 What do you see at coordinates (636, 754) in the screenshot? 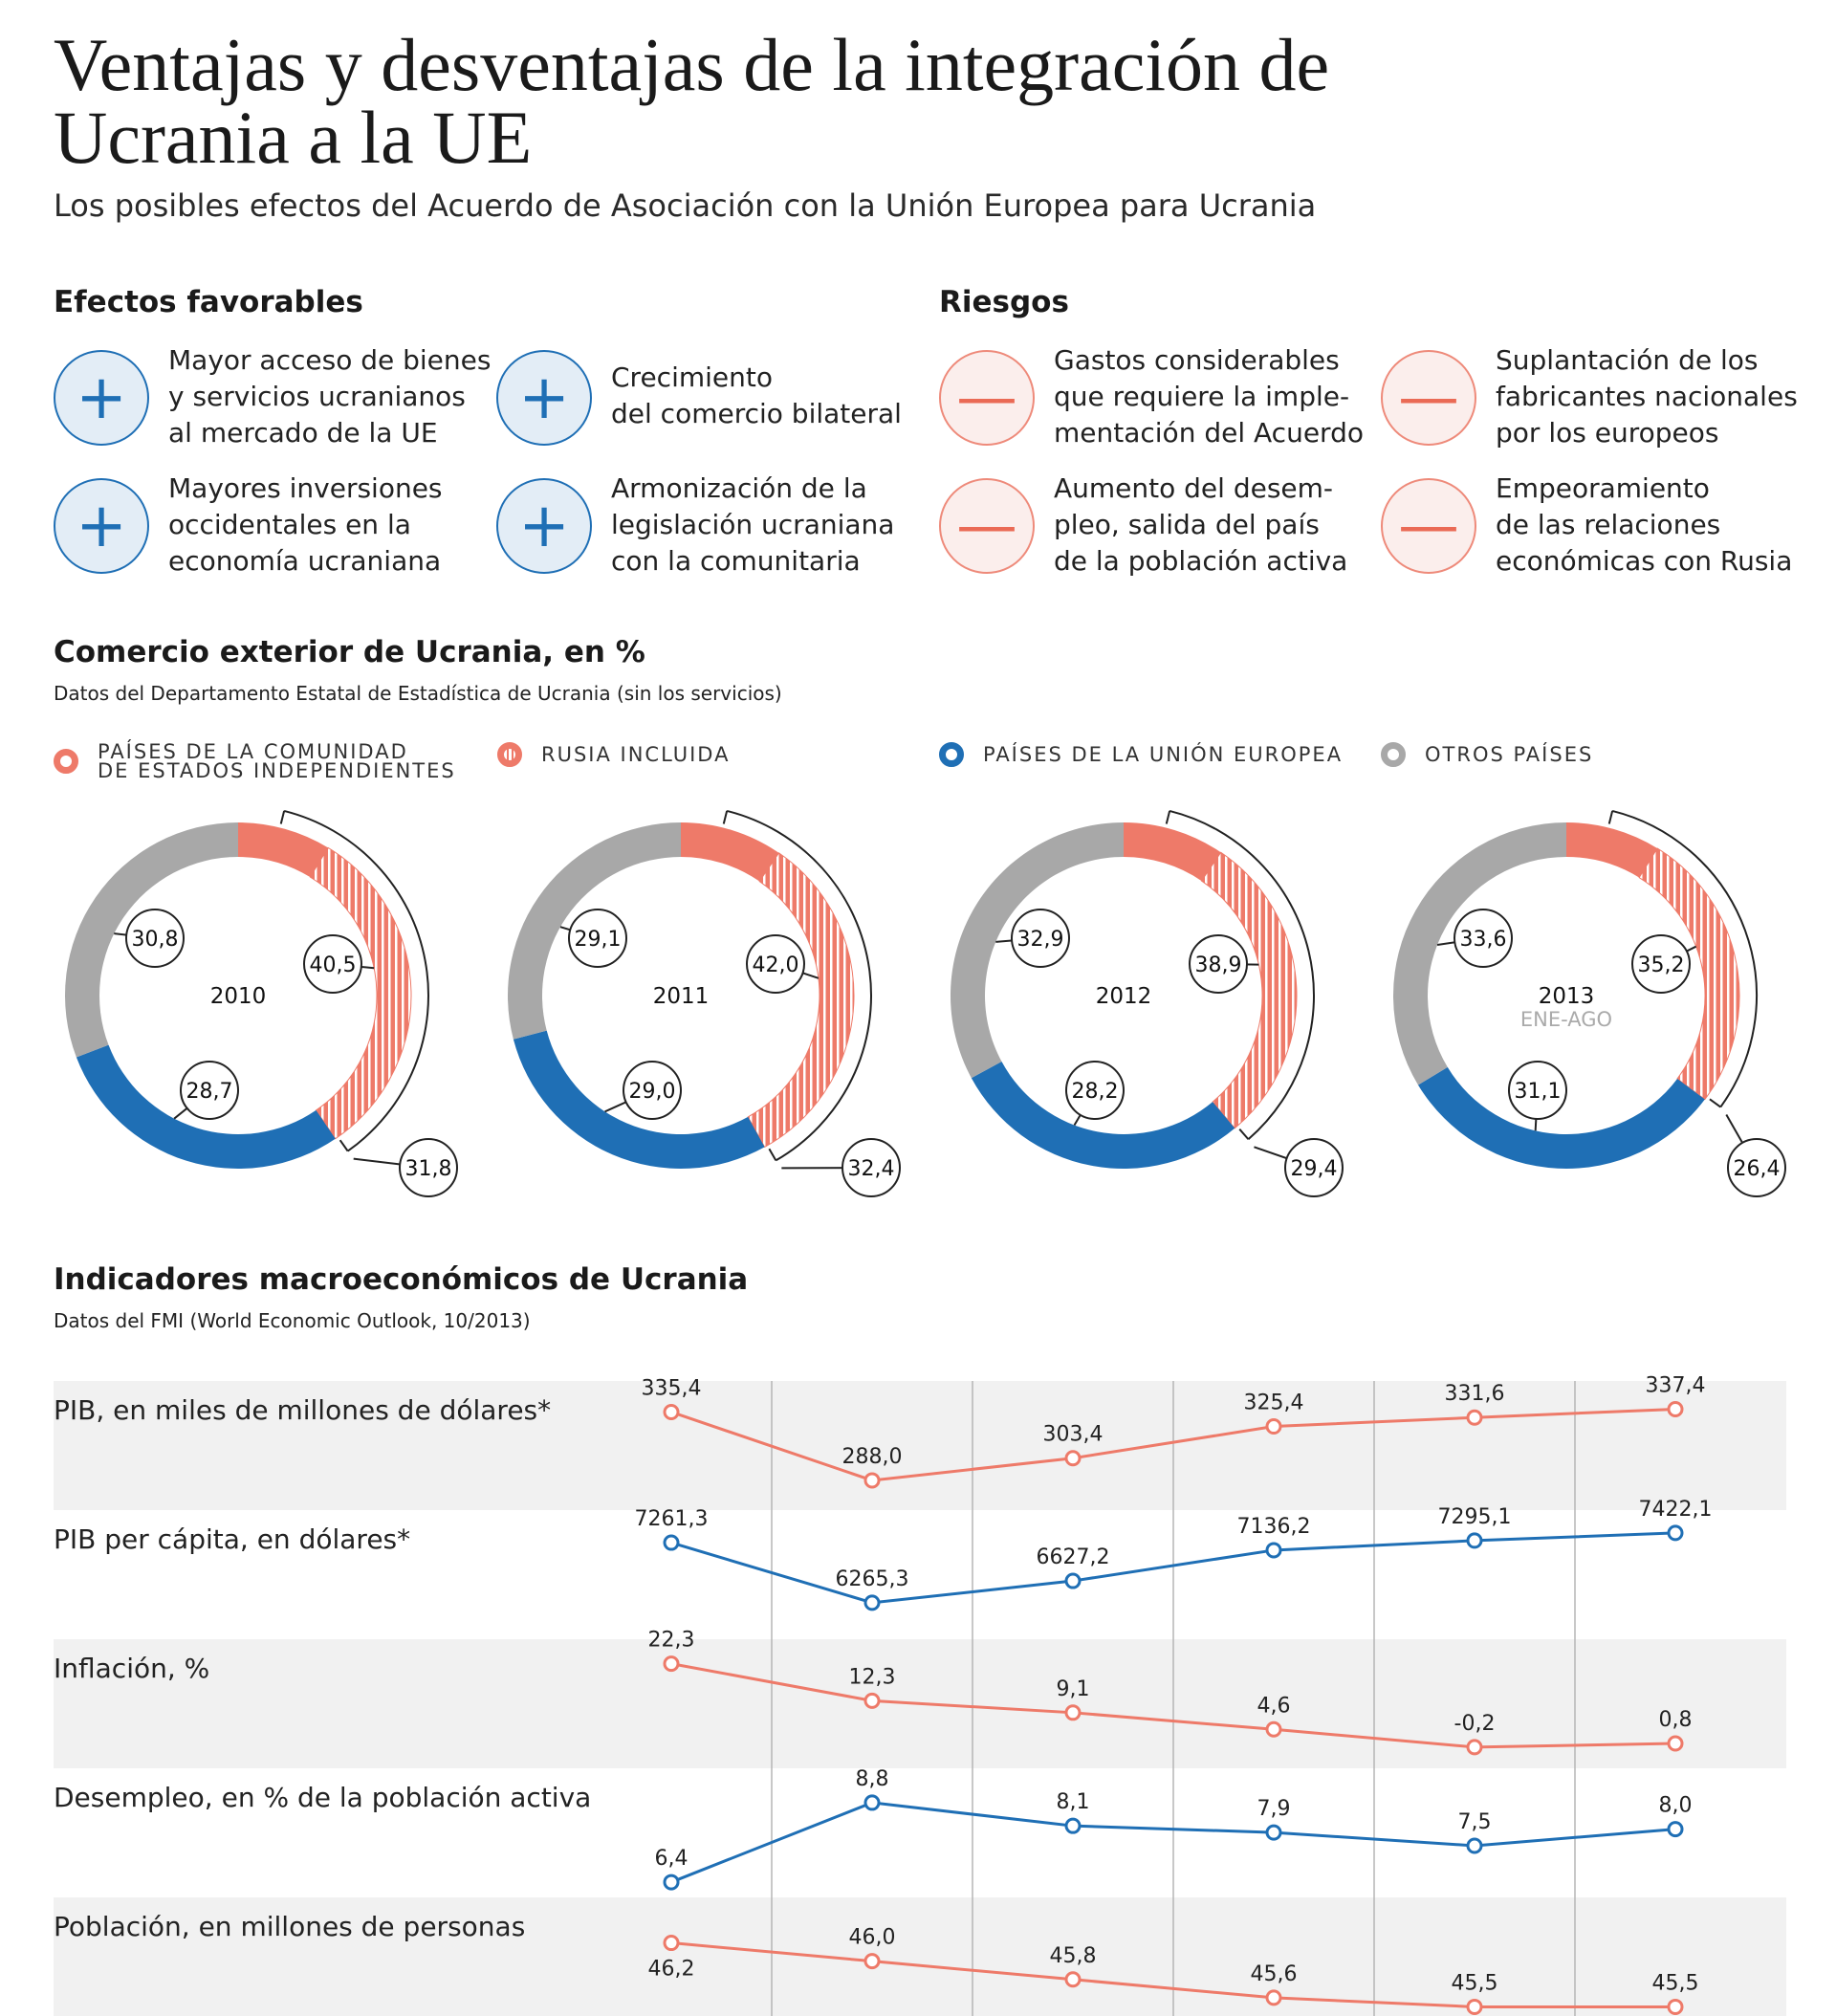
I see `legend-label: RUSIA INCLUIDA` at bounding box center [636, 754].